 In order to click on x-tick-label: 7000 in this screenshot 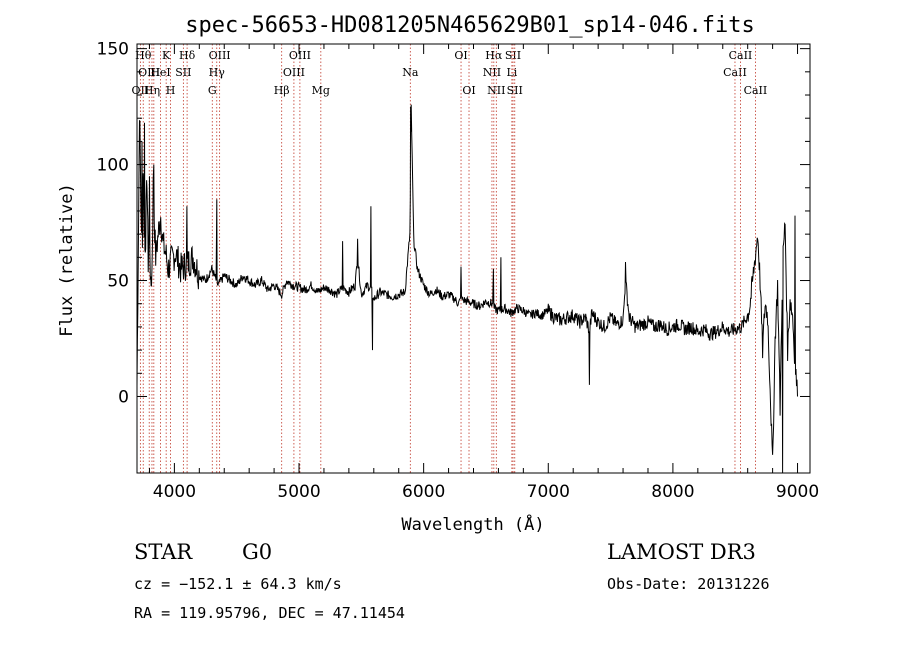, I will do `click(548, 492)`.